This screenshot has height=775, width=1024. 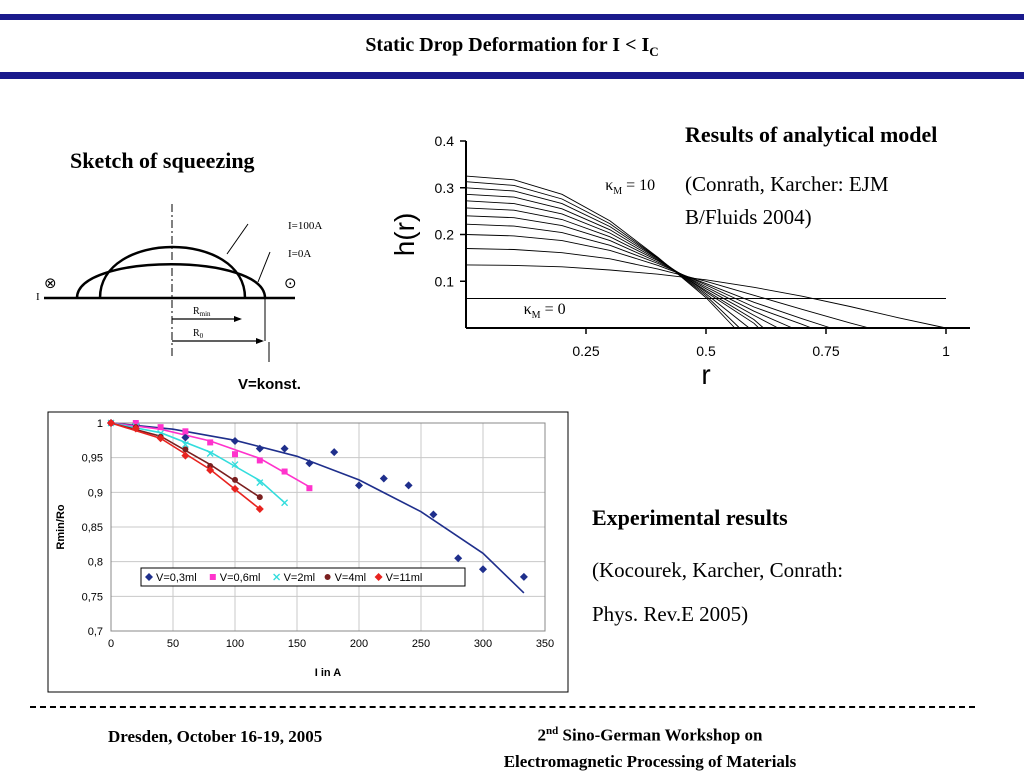 I want to click on x-tick-label: 0.75, so click(x=825, y=351).